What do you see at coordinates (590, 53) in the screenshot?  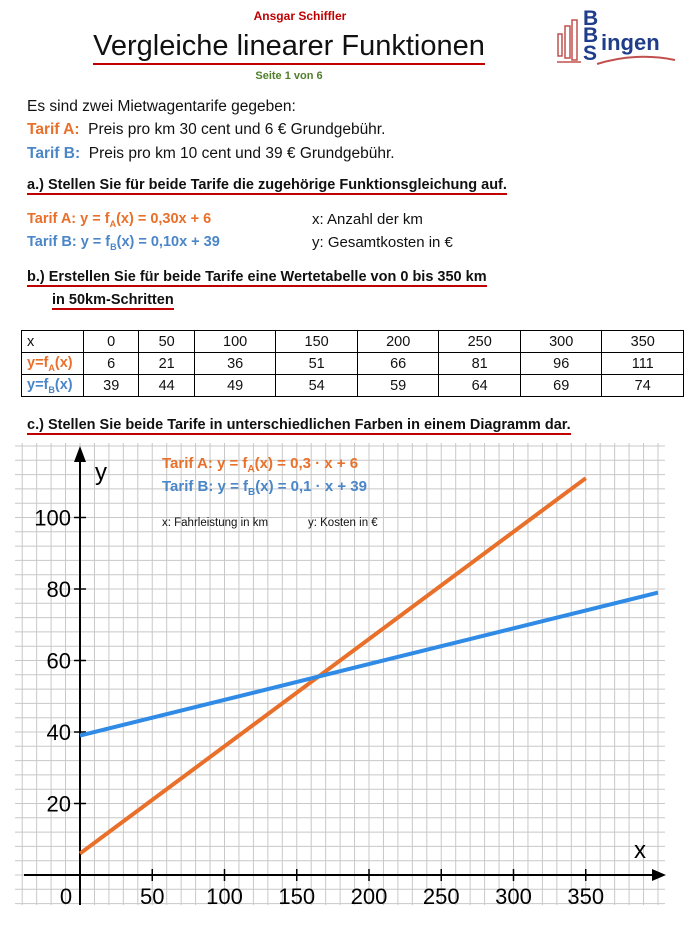 I see `logo-letter-s: S` at bounding box center [590, 53].